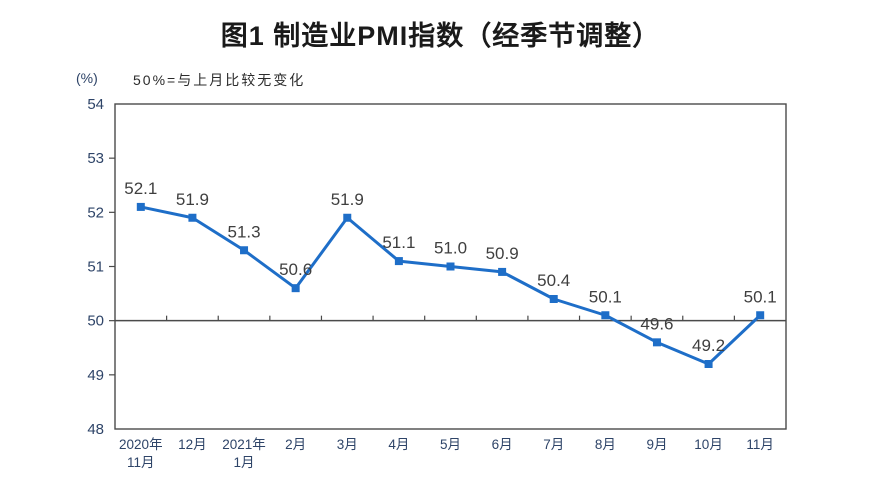  I want to click on data-label: 50.4, so click(553, 280).